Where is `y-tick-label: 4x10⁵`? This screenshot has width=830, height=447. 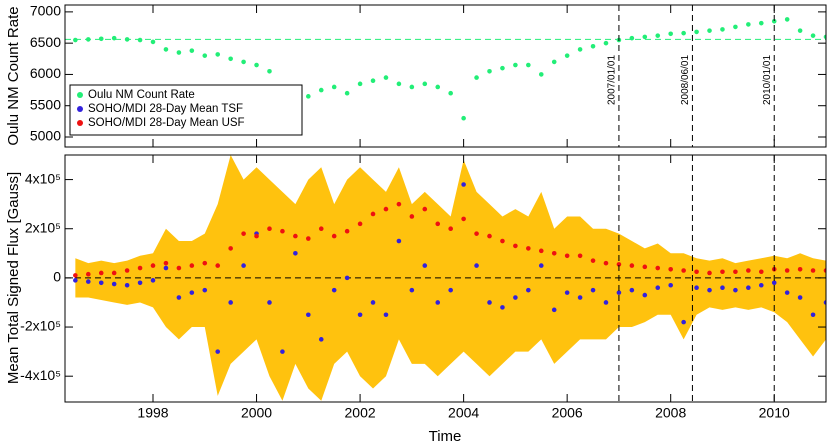 y-tick-label: 4x10⁵ is located at coordinates (43, 178).